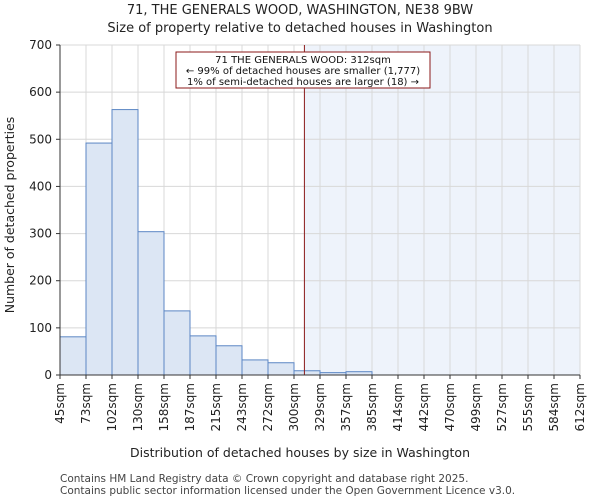  Describe the element at coordinates (48, 375) in the screenshot. I see `y-tick-label: 0` at that location.